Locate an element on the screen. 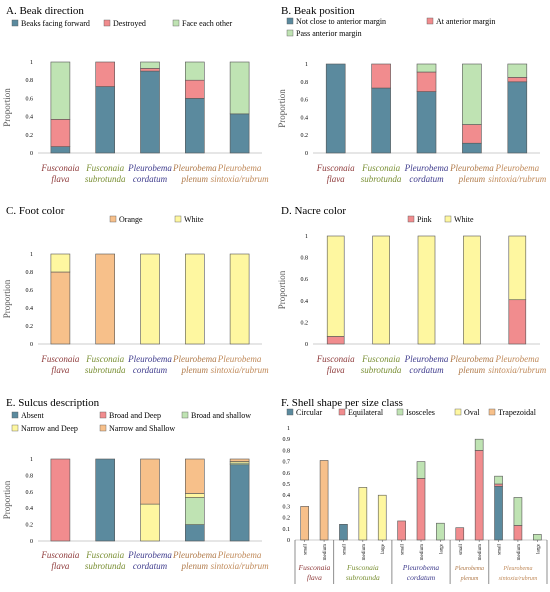 Image resolution: width=550 pixels, height=592 pixels. legend-label: Face each other is located at coordinates (207, 23).